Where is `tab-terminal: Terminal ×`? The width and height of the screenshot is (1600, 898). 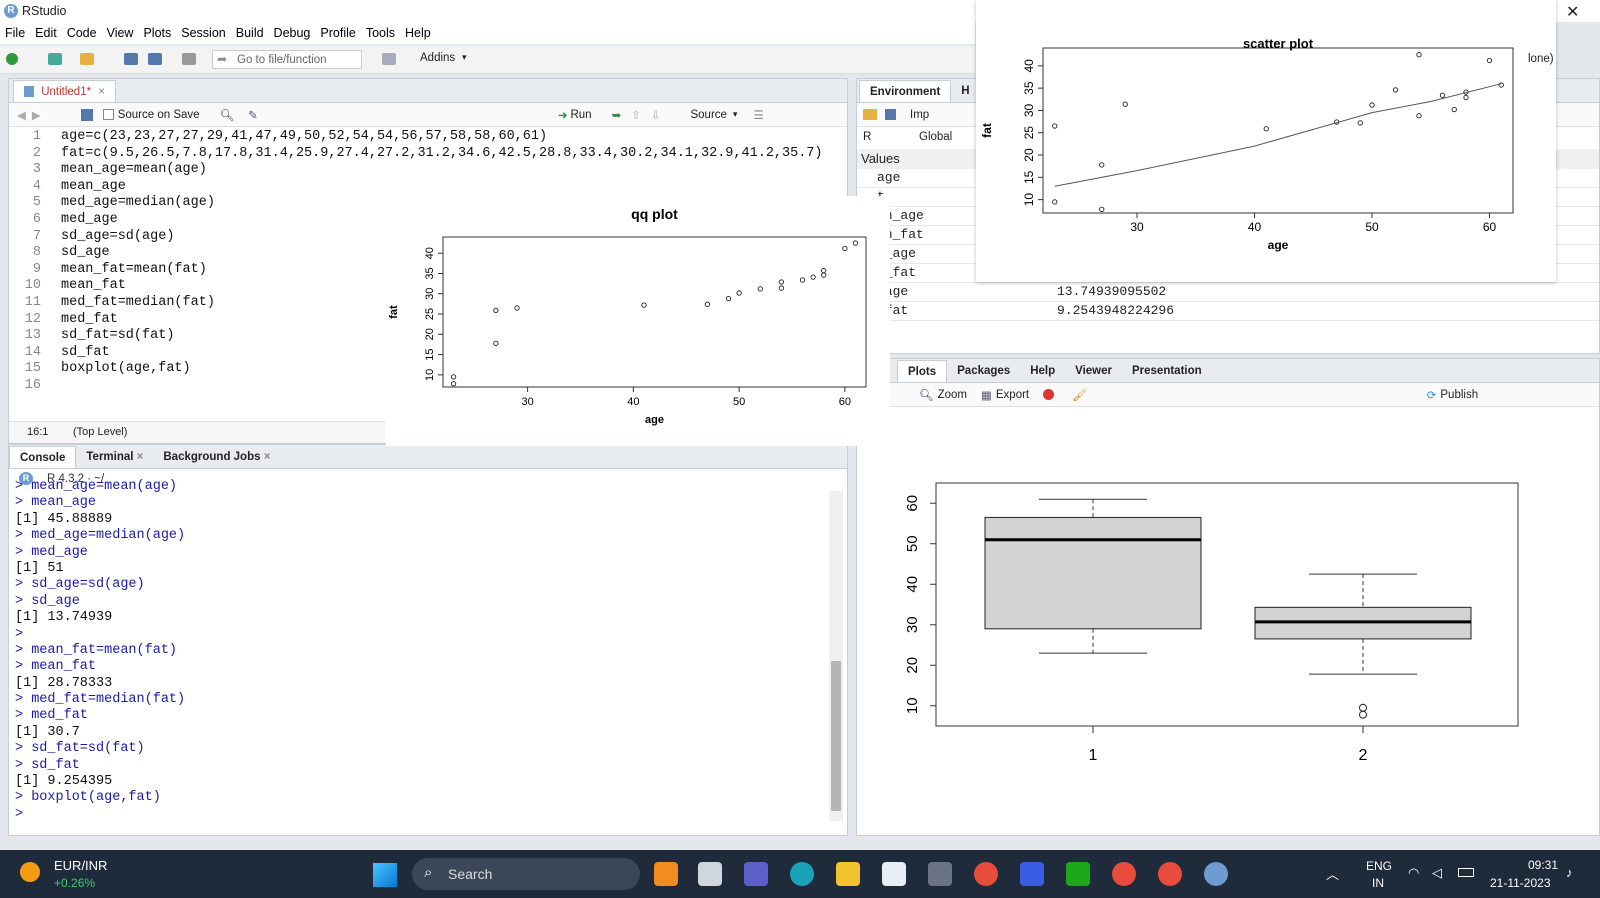
tab-terminal: Terminal × is located at coordinates (114, 457).